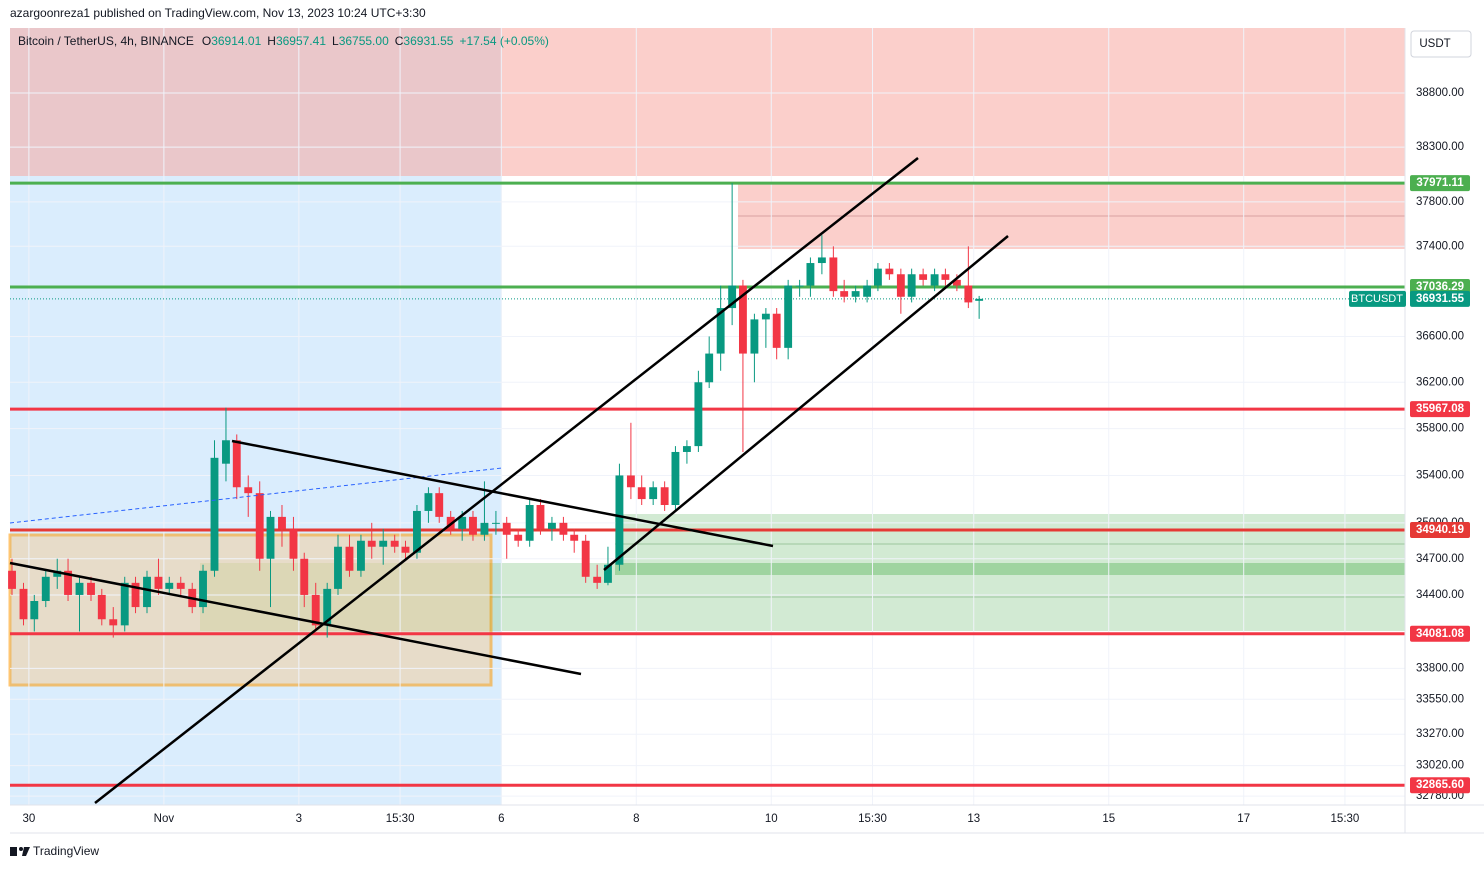 The width and height of the screenshot is (1484, 874). What do you see at coordinates (1440, 202) in the screenshot?
I see `y-tick-label: 37800.00` at bounding box center [1440, 202].